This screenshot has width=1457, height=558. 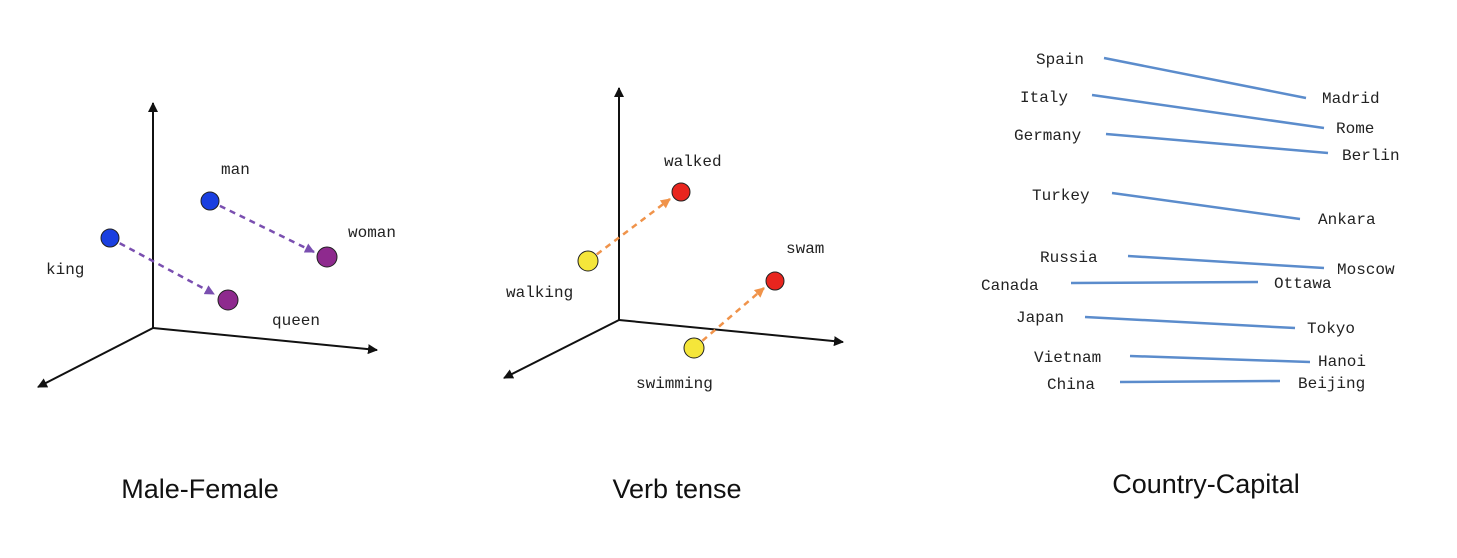 What do you see at coordinates (262, 226) in the screenshot?
I see `man-woman-arrow` at bounding box center [262, 226].